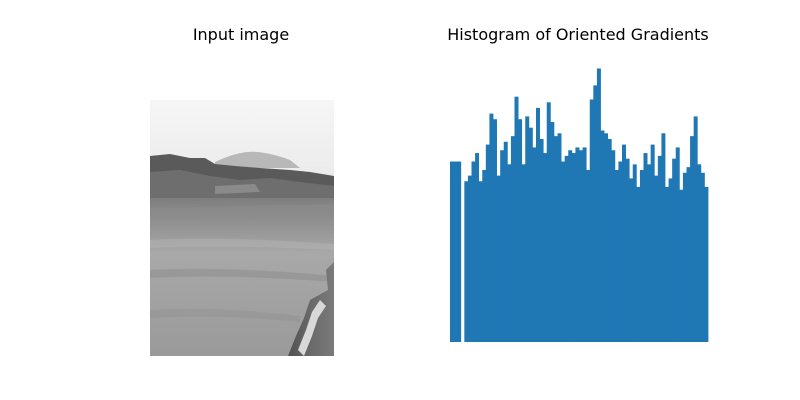  Describe the element at coordinates (241, 34) in the screenshot. I see `input-image-title: Input image` at that location.